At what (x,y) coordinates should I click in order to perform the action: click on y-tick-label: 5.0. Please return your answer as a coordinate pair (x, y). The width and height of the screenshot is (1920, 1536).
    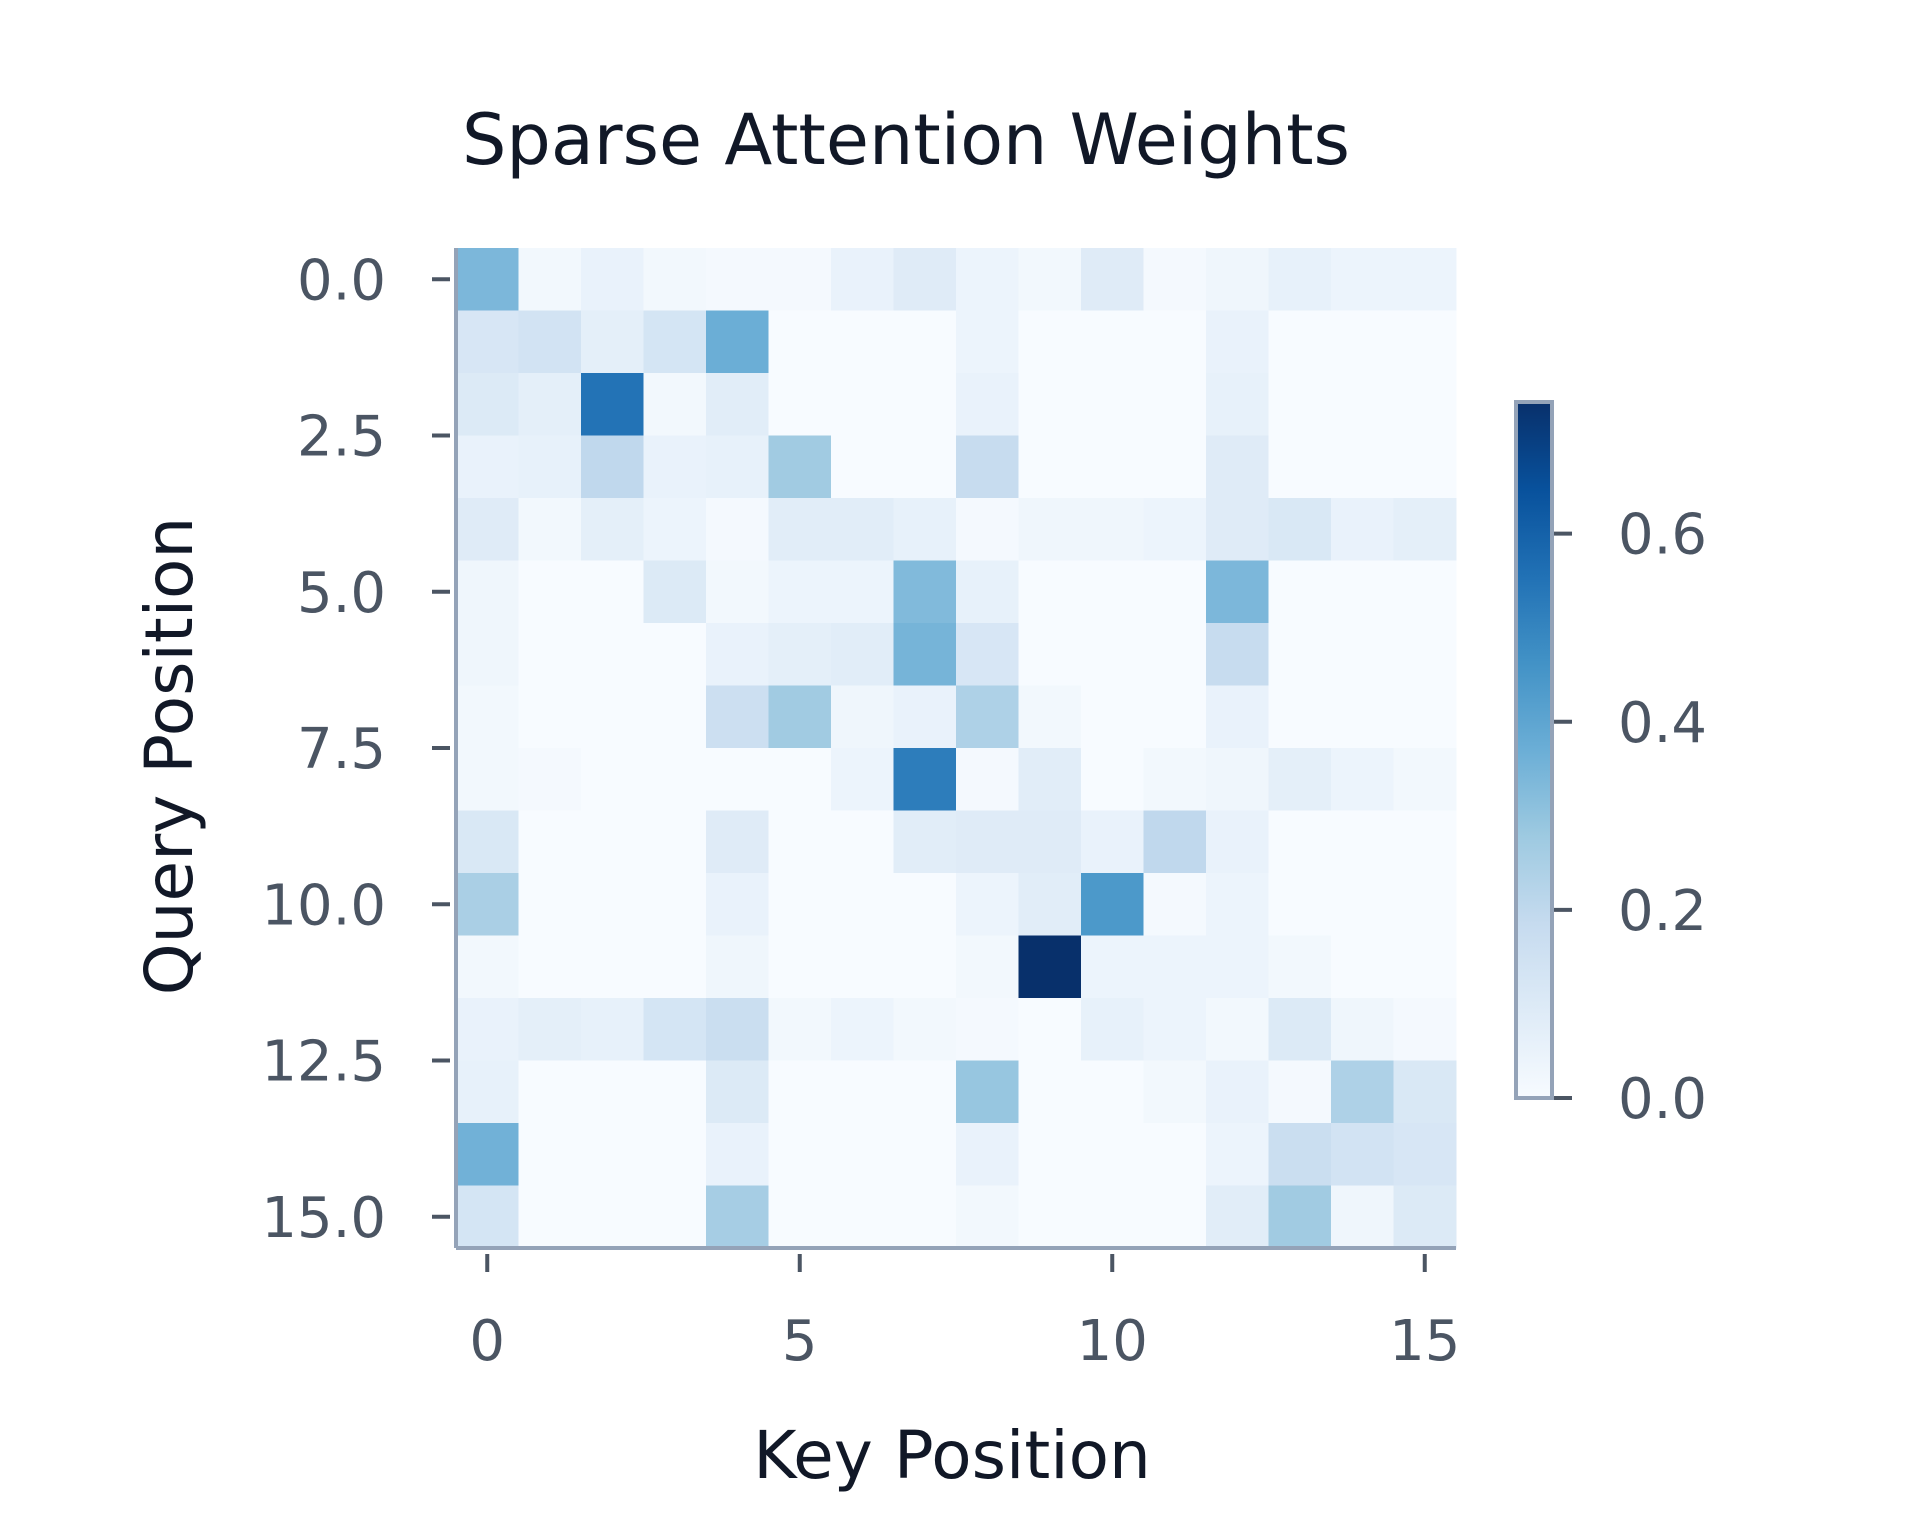
    Looking at the image, I should click on (341, 593).